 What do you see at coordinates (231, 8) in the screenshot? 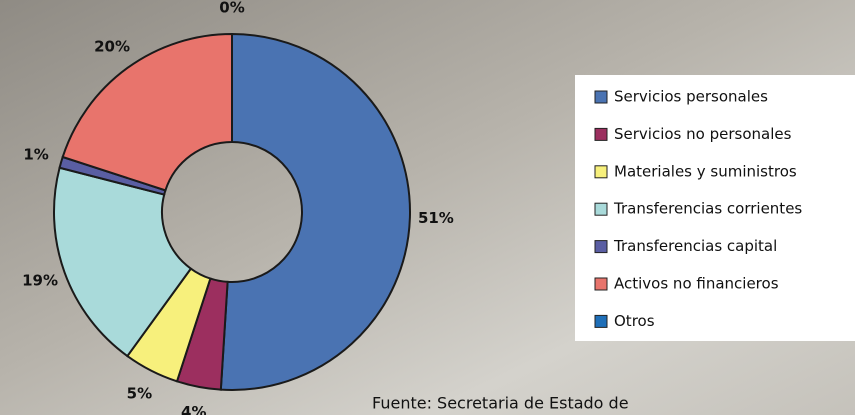
I see `value-label: 0%` at bounding box center [231, 8].